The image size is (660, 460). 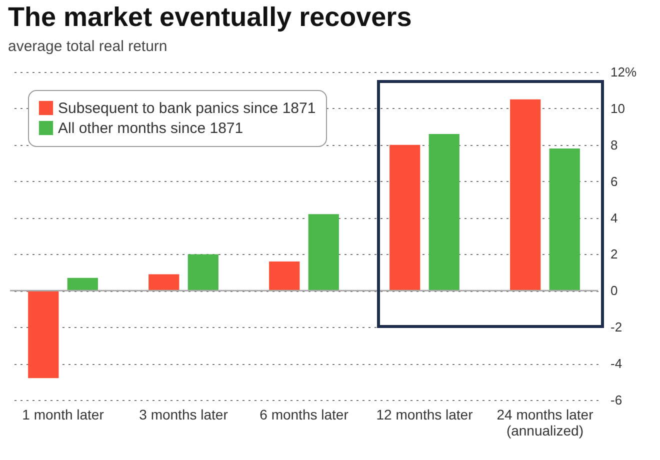 I want to click on y-tick-label: 6, so click(x=614, y=181).